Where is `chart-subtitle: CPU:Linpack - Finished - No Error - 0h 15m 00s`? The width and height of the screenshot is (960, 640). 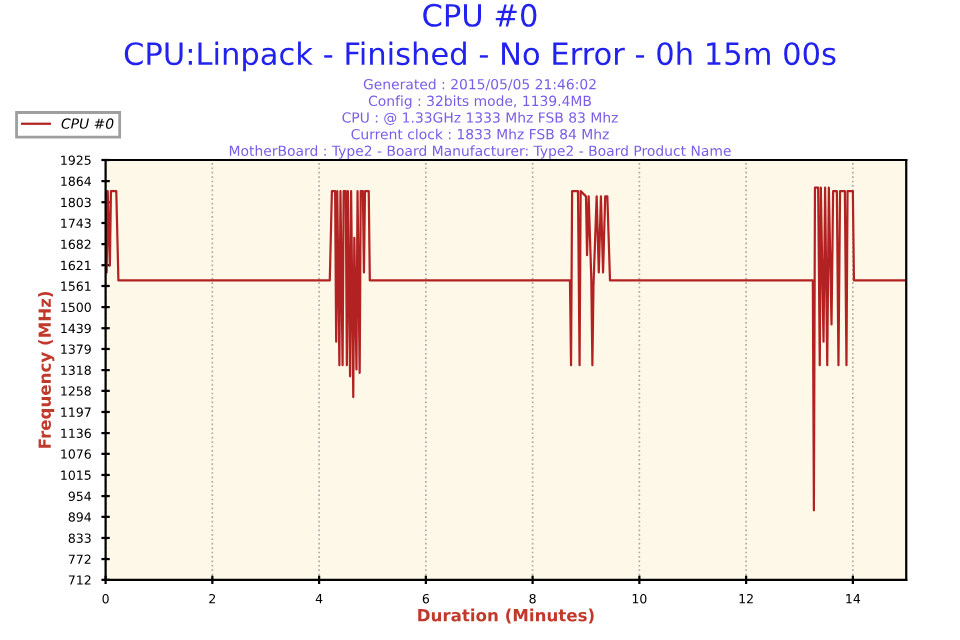 chart-subtitle: CPU:Linpack - Finished - No Error - 0h 15m 00s is located at coordinates (480, 56).